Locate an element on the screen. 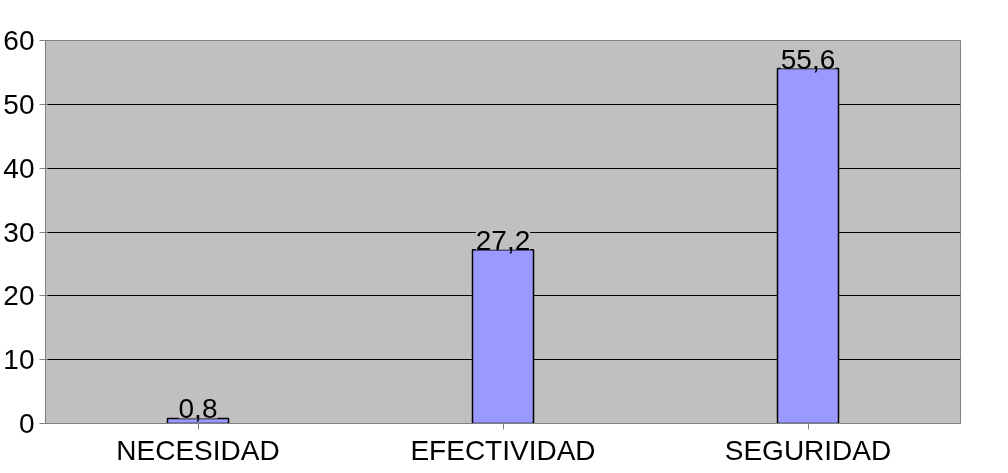 This screenshot has width=1008, height=473. data-label: 55,6 is located at coordinates (808, 59).